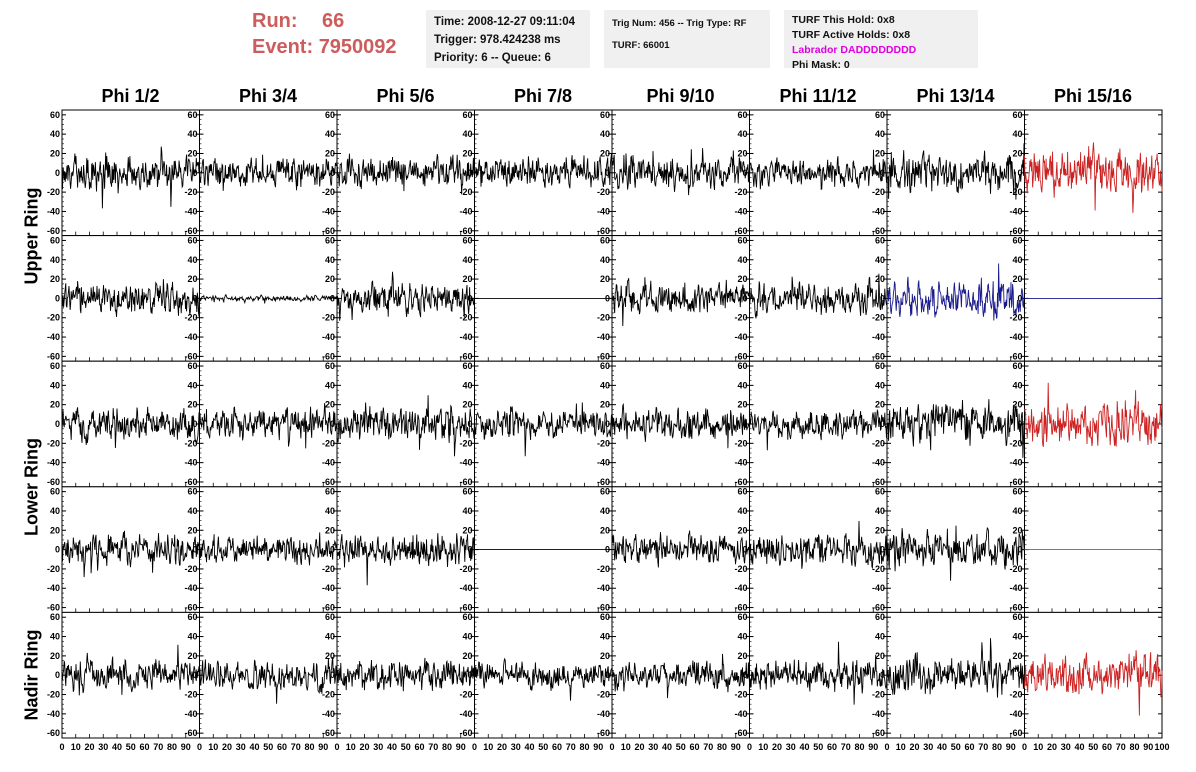 The image size is (1196, 772). What do you see at coordinates (505, 22) in the screenshot?
I see `time-text: Time: 2008-12-27 09:11:04` at bounding box center [505, 22].